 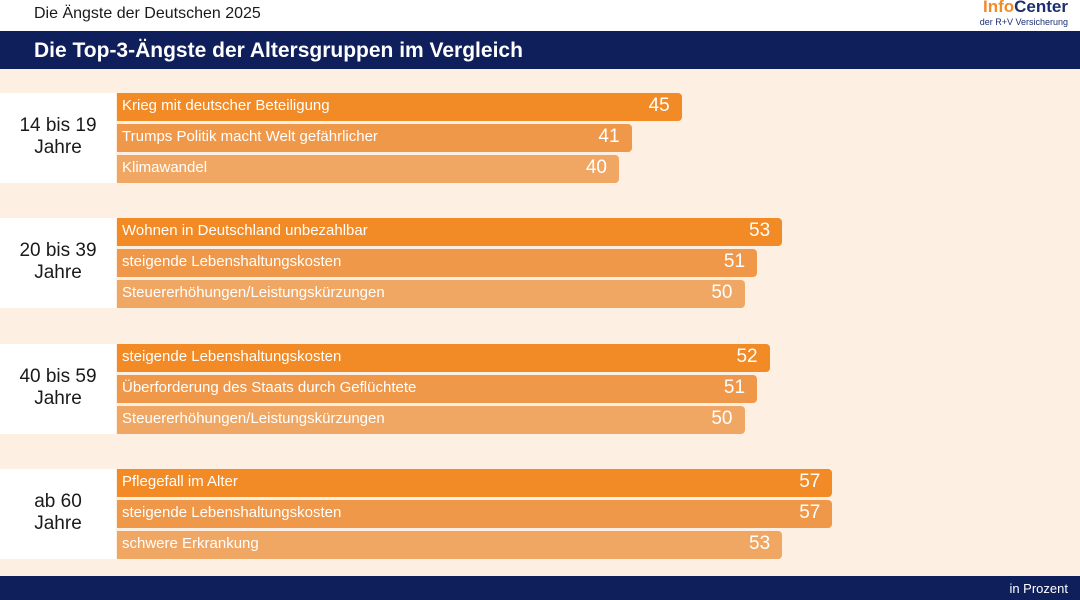 I want to click on unit-label: in Prozent, so click(x=1038, y=588).